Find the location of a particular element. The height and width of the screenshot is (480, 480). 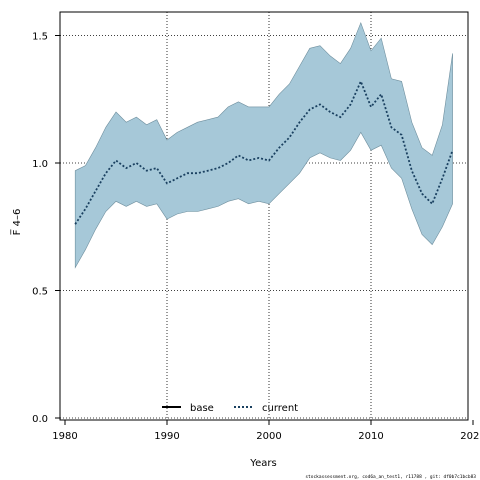

legend-current-label: current is located at coordinates (280, 408).